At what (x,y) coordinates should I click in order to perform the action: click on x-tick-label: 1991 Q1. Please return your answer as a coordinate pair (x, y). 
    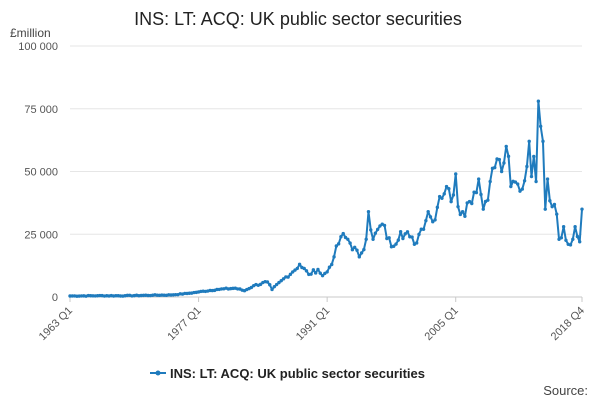
    Looking at the image, I should click on (313, 324).